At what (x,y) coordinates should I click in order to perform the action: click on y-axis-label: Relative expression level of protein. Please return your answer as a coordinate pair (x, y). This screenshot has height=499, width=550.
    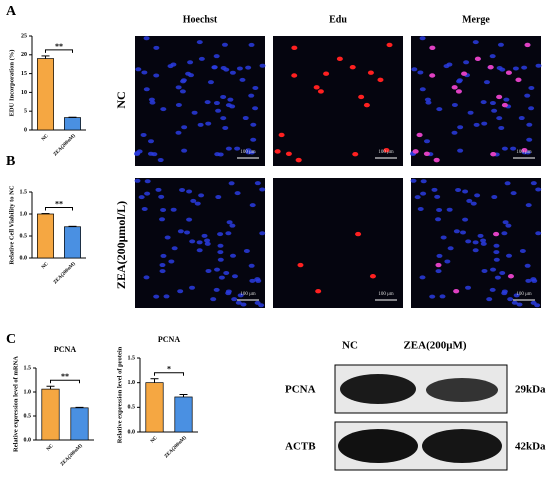
    Looking at the image, I should click on (119, 394).